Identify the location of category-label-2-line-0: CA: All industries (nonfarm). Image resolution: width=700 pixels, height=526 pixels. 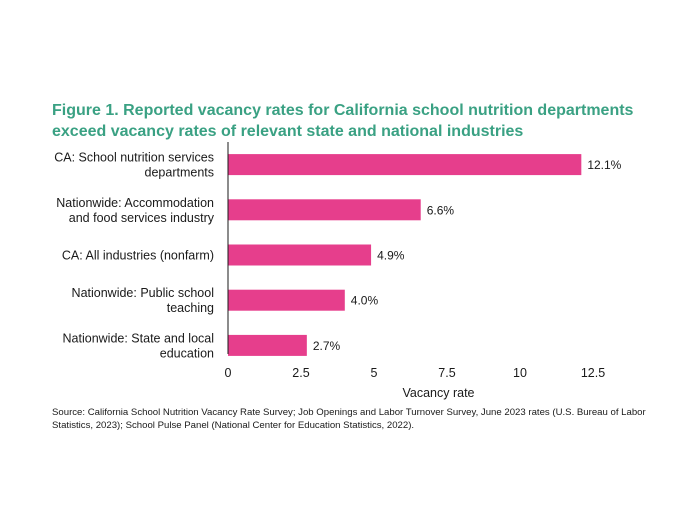
(138, 256).